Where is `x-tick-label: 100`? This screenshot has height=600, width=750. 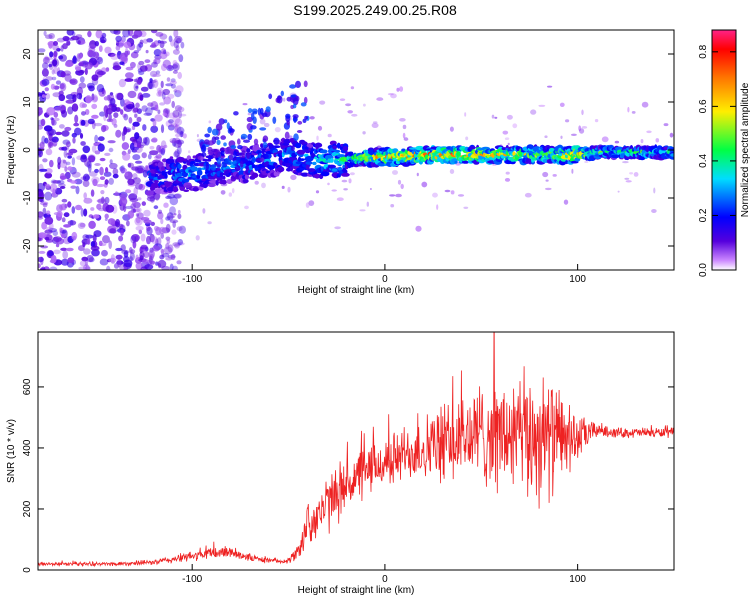 x-tick-label: 100 is located at coordinates (577, 279).